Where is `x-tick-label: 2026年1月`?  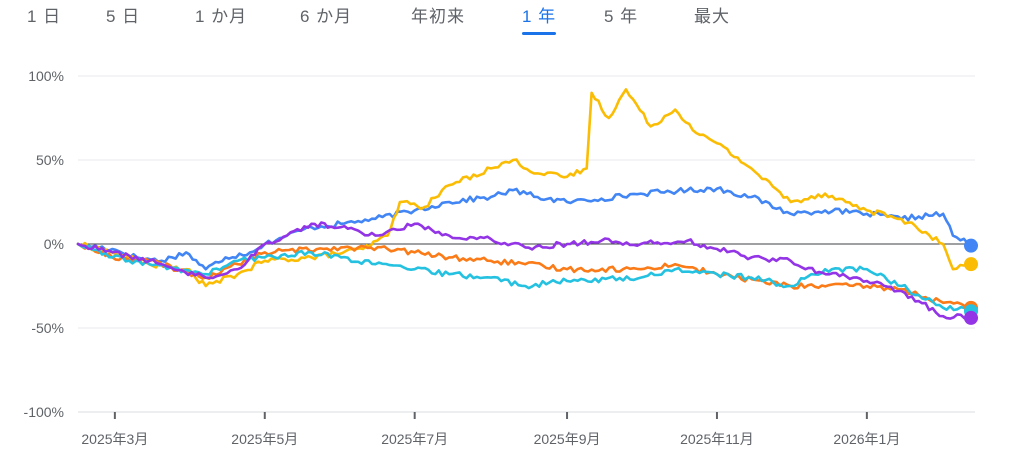
x-tick-label: 2026年1月 is located at coordinates (866, 439).